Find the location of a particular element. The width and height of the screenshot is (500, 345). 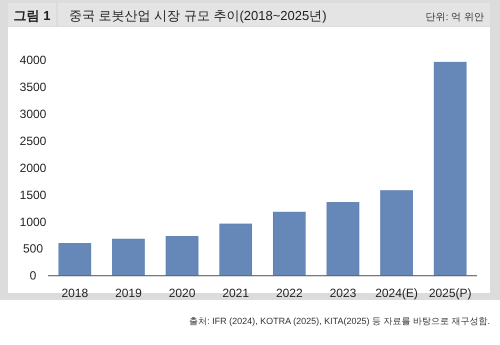

x-tick-label: 2018 is located at coordinates (74, 293).